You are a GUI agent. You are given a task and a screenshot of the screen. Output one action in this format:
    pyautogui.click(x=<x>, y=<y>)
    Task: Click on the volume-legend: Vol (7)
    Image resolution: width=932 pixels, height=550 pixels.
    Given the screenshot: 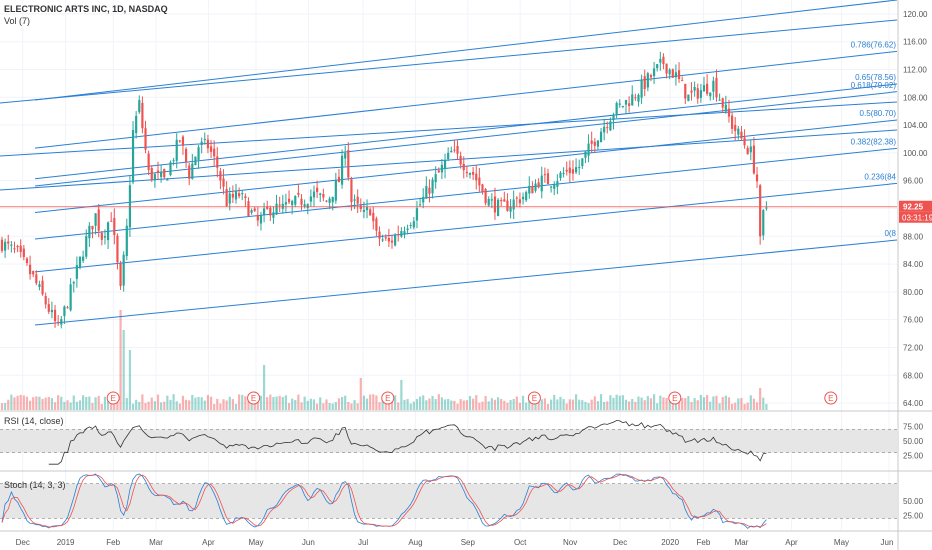 What is the action you would take?
    pyautogui.click(x=17, y=21)
    